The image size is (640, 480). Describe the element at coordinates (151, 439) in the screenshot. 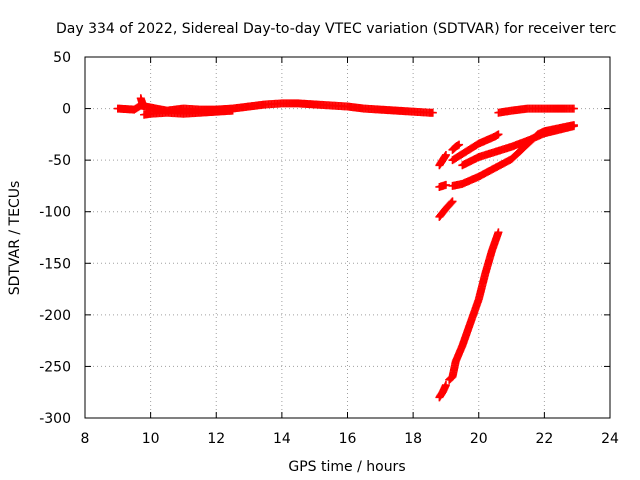

I see `x-tick-label: 10` at that location.